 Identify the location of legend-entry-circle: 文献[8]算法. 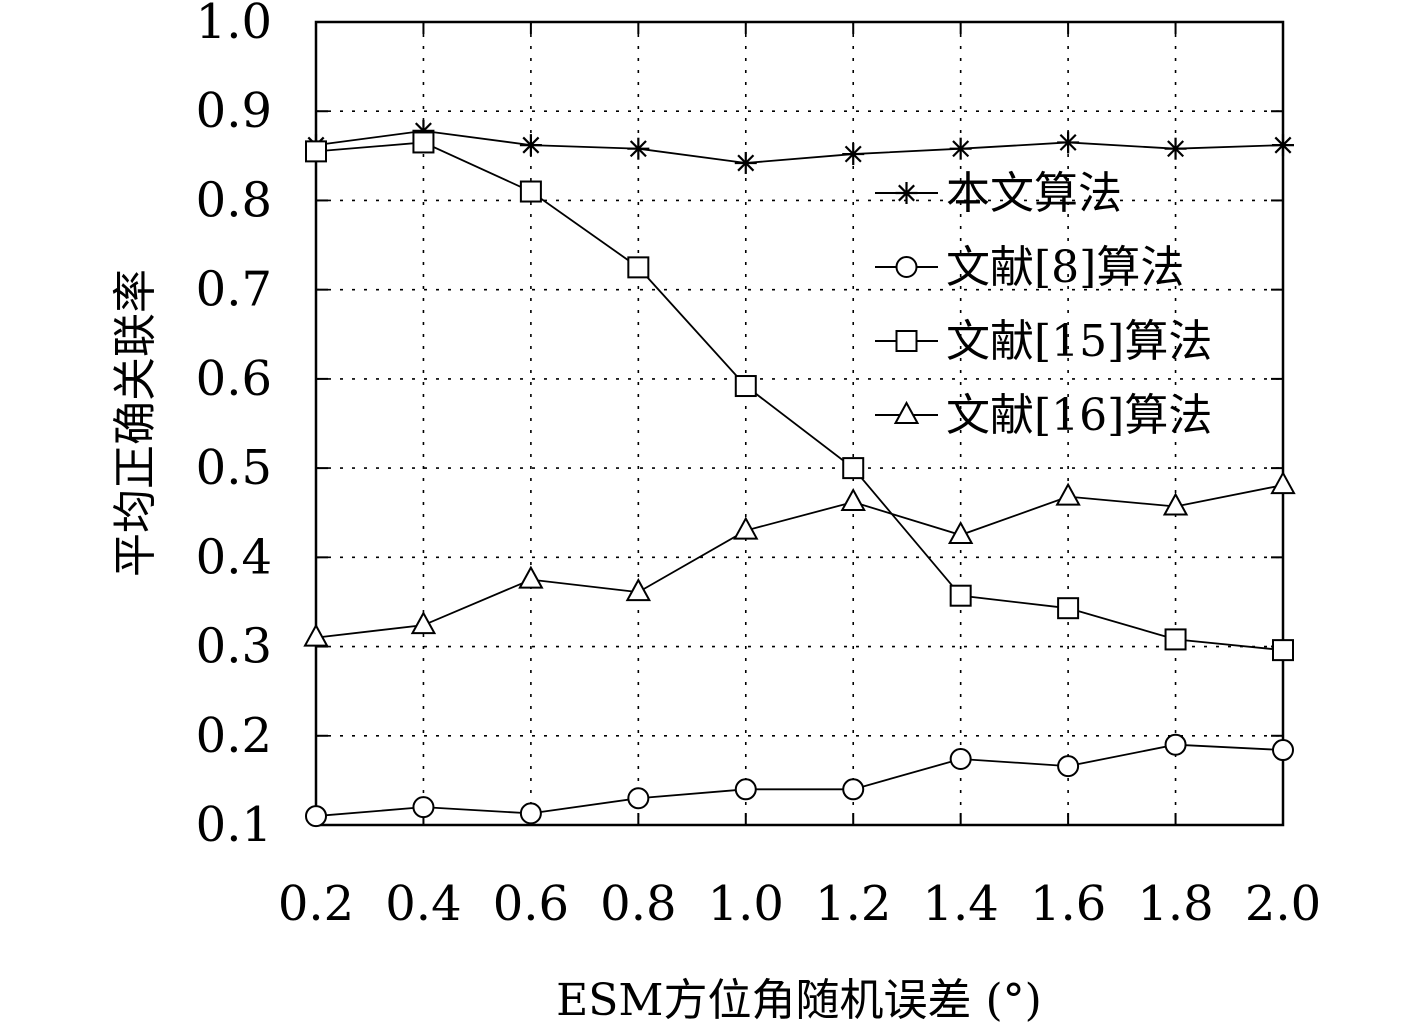
(1029, 267).